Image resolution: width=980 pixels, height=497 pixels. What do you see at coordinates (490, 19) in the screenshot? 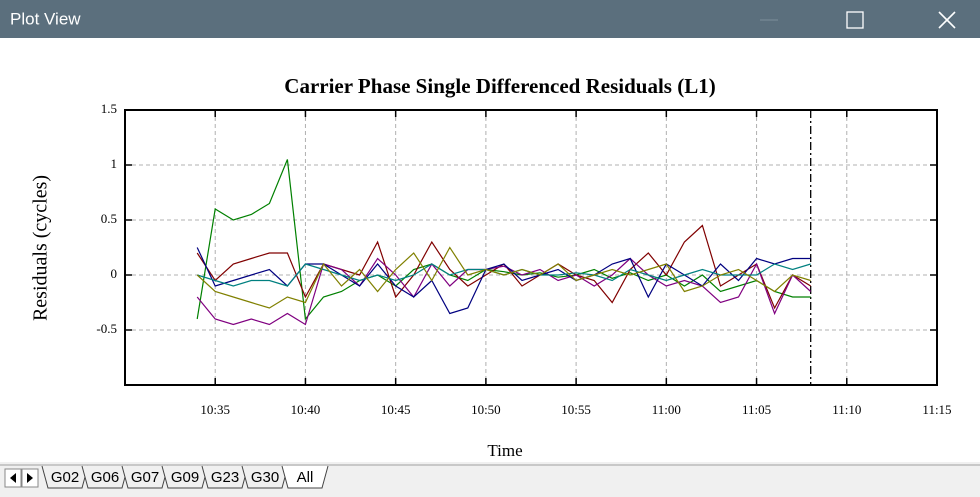
I see `title-bar` at bounding box center [490, 19].